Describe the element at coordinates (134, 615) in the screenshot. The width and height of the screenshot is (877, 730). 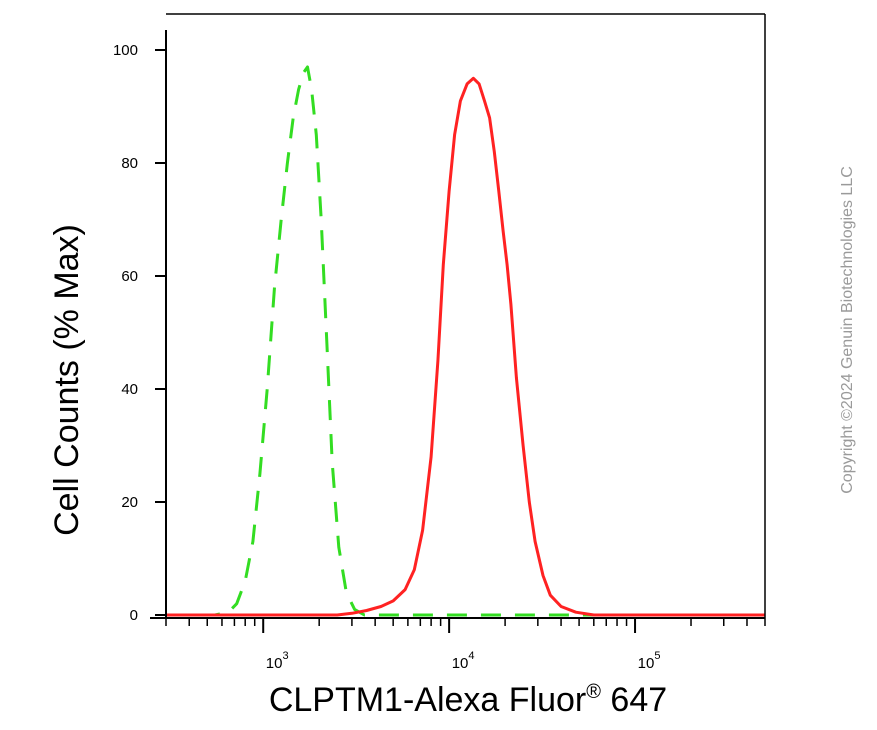
I see `y-tick-label: 0` at that location.